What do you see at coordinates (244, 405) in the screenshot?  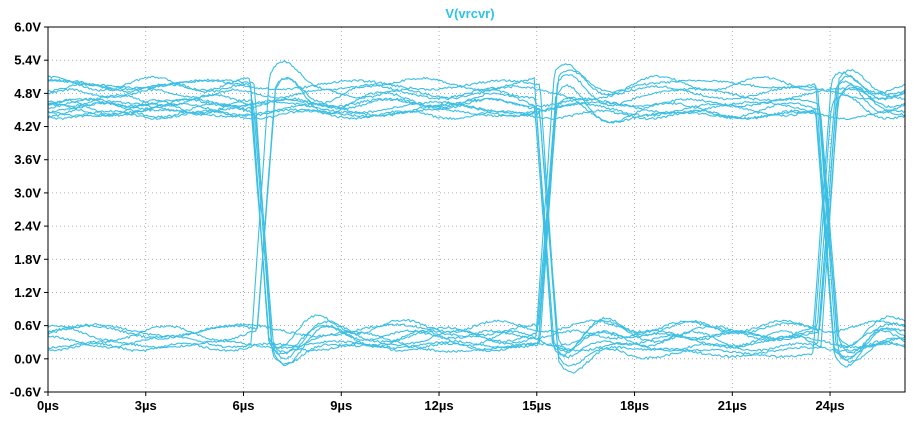 I see `x-tick-label: 6µs` at bounding box center [244, 405].